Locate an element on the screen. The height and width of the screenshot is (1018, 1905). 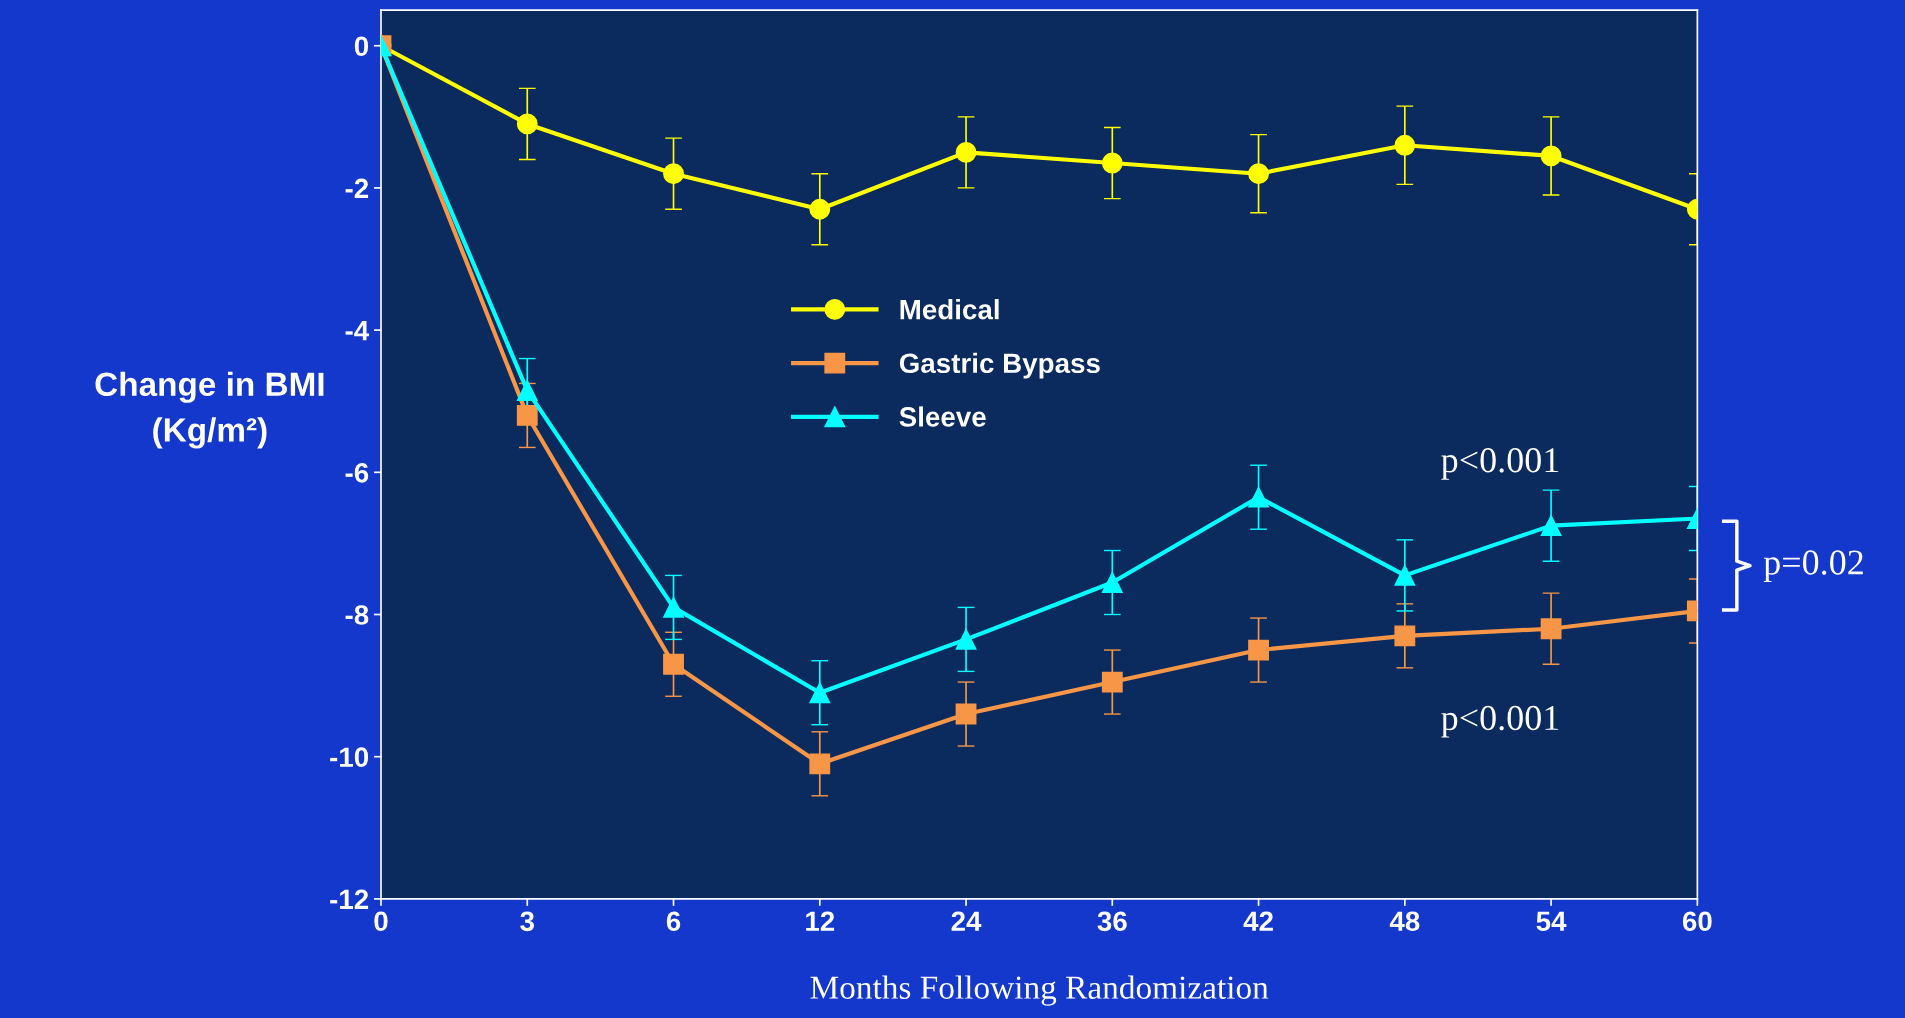
y-tick-label: -10 is located at coordinates (349, 757).